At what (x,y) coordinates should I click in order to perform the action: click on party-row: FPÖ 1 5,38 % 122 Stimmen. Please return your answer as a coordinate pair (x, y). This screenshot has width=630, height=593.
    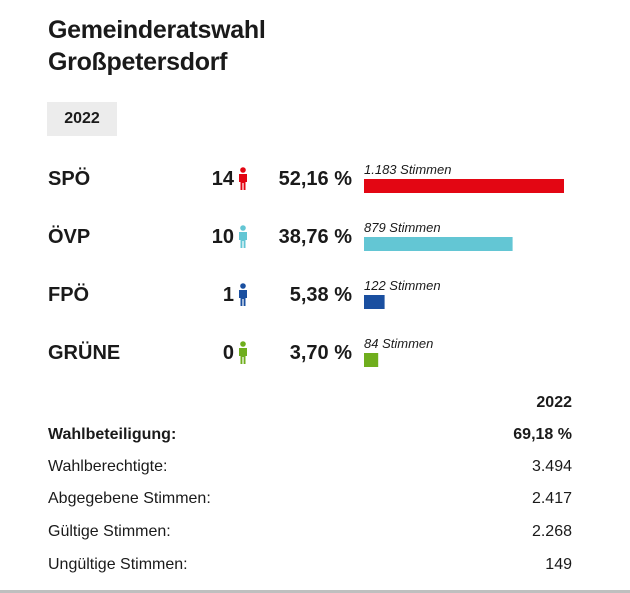
    Looking at the image, I should click on (315, 296).